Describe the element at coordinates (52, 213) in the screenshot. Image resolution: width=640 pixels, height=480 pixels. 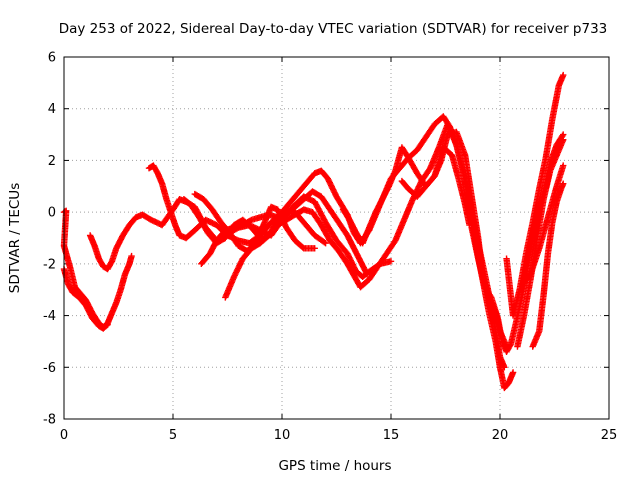
I see `y-tick-label: 0` at that location.